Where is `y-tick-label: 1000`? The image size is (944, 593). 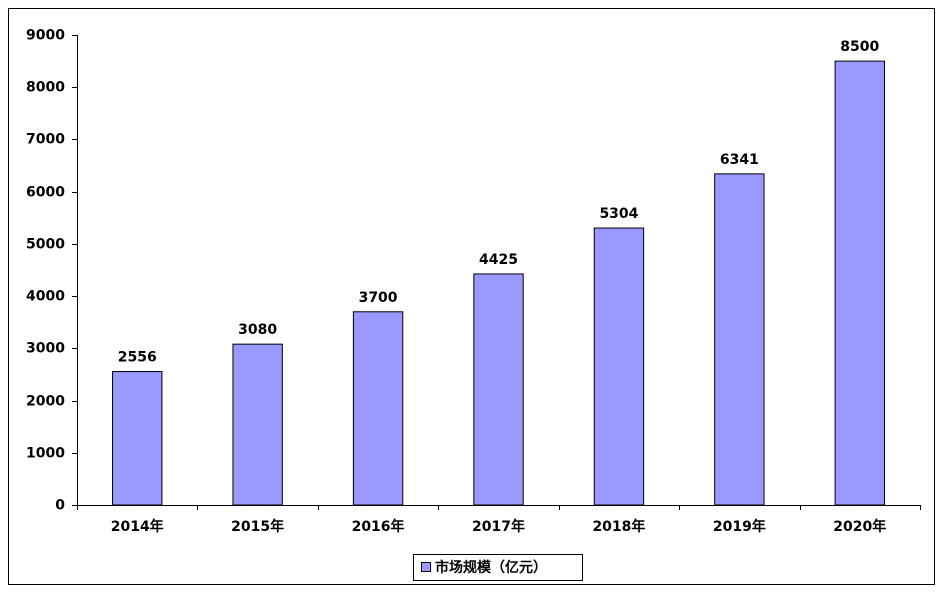 y-tick-label: 1000 is located at coordinates (45, 454).